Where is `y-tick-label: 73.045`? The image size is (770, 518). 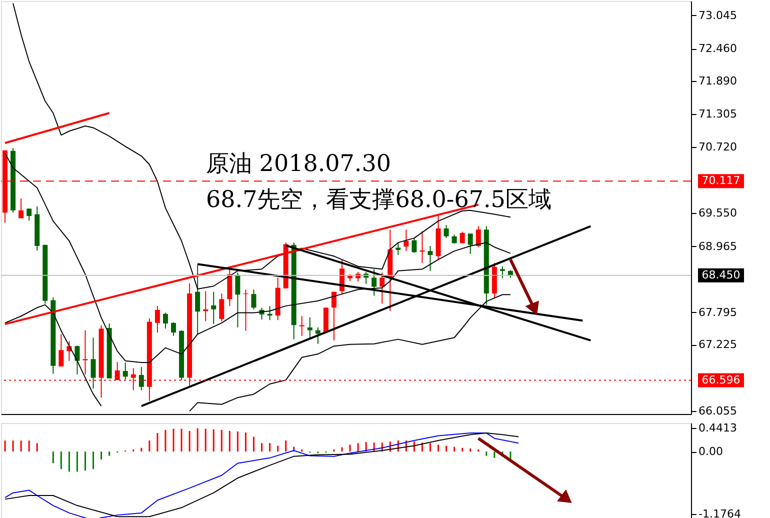
y-tick-label: 73.045 is located at coordinates (717, 15).